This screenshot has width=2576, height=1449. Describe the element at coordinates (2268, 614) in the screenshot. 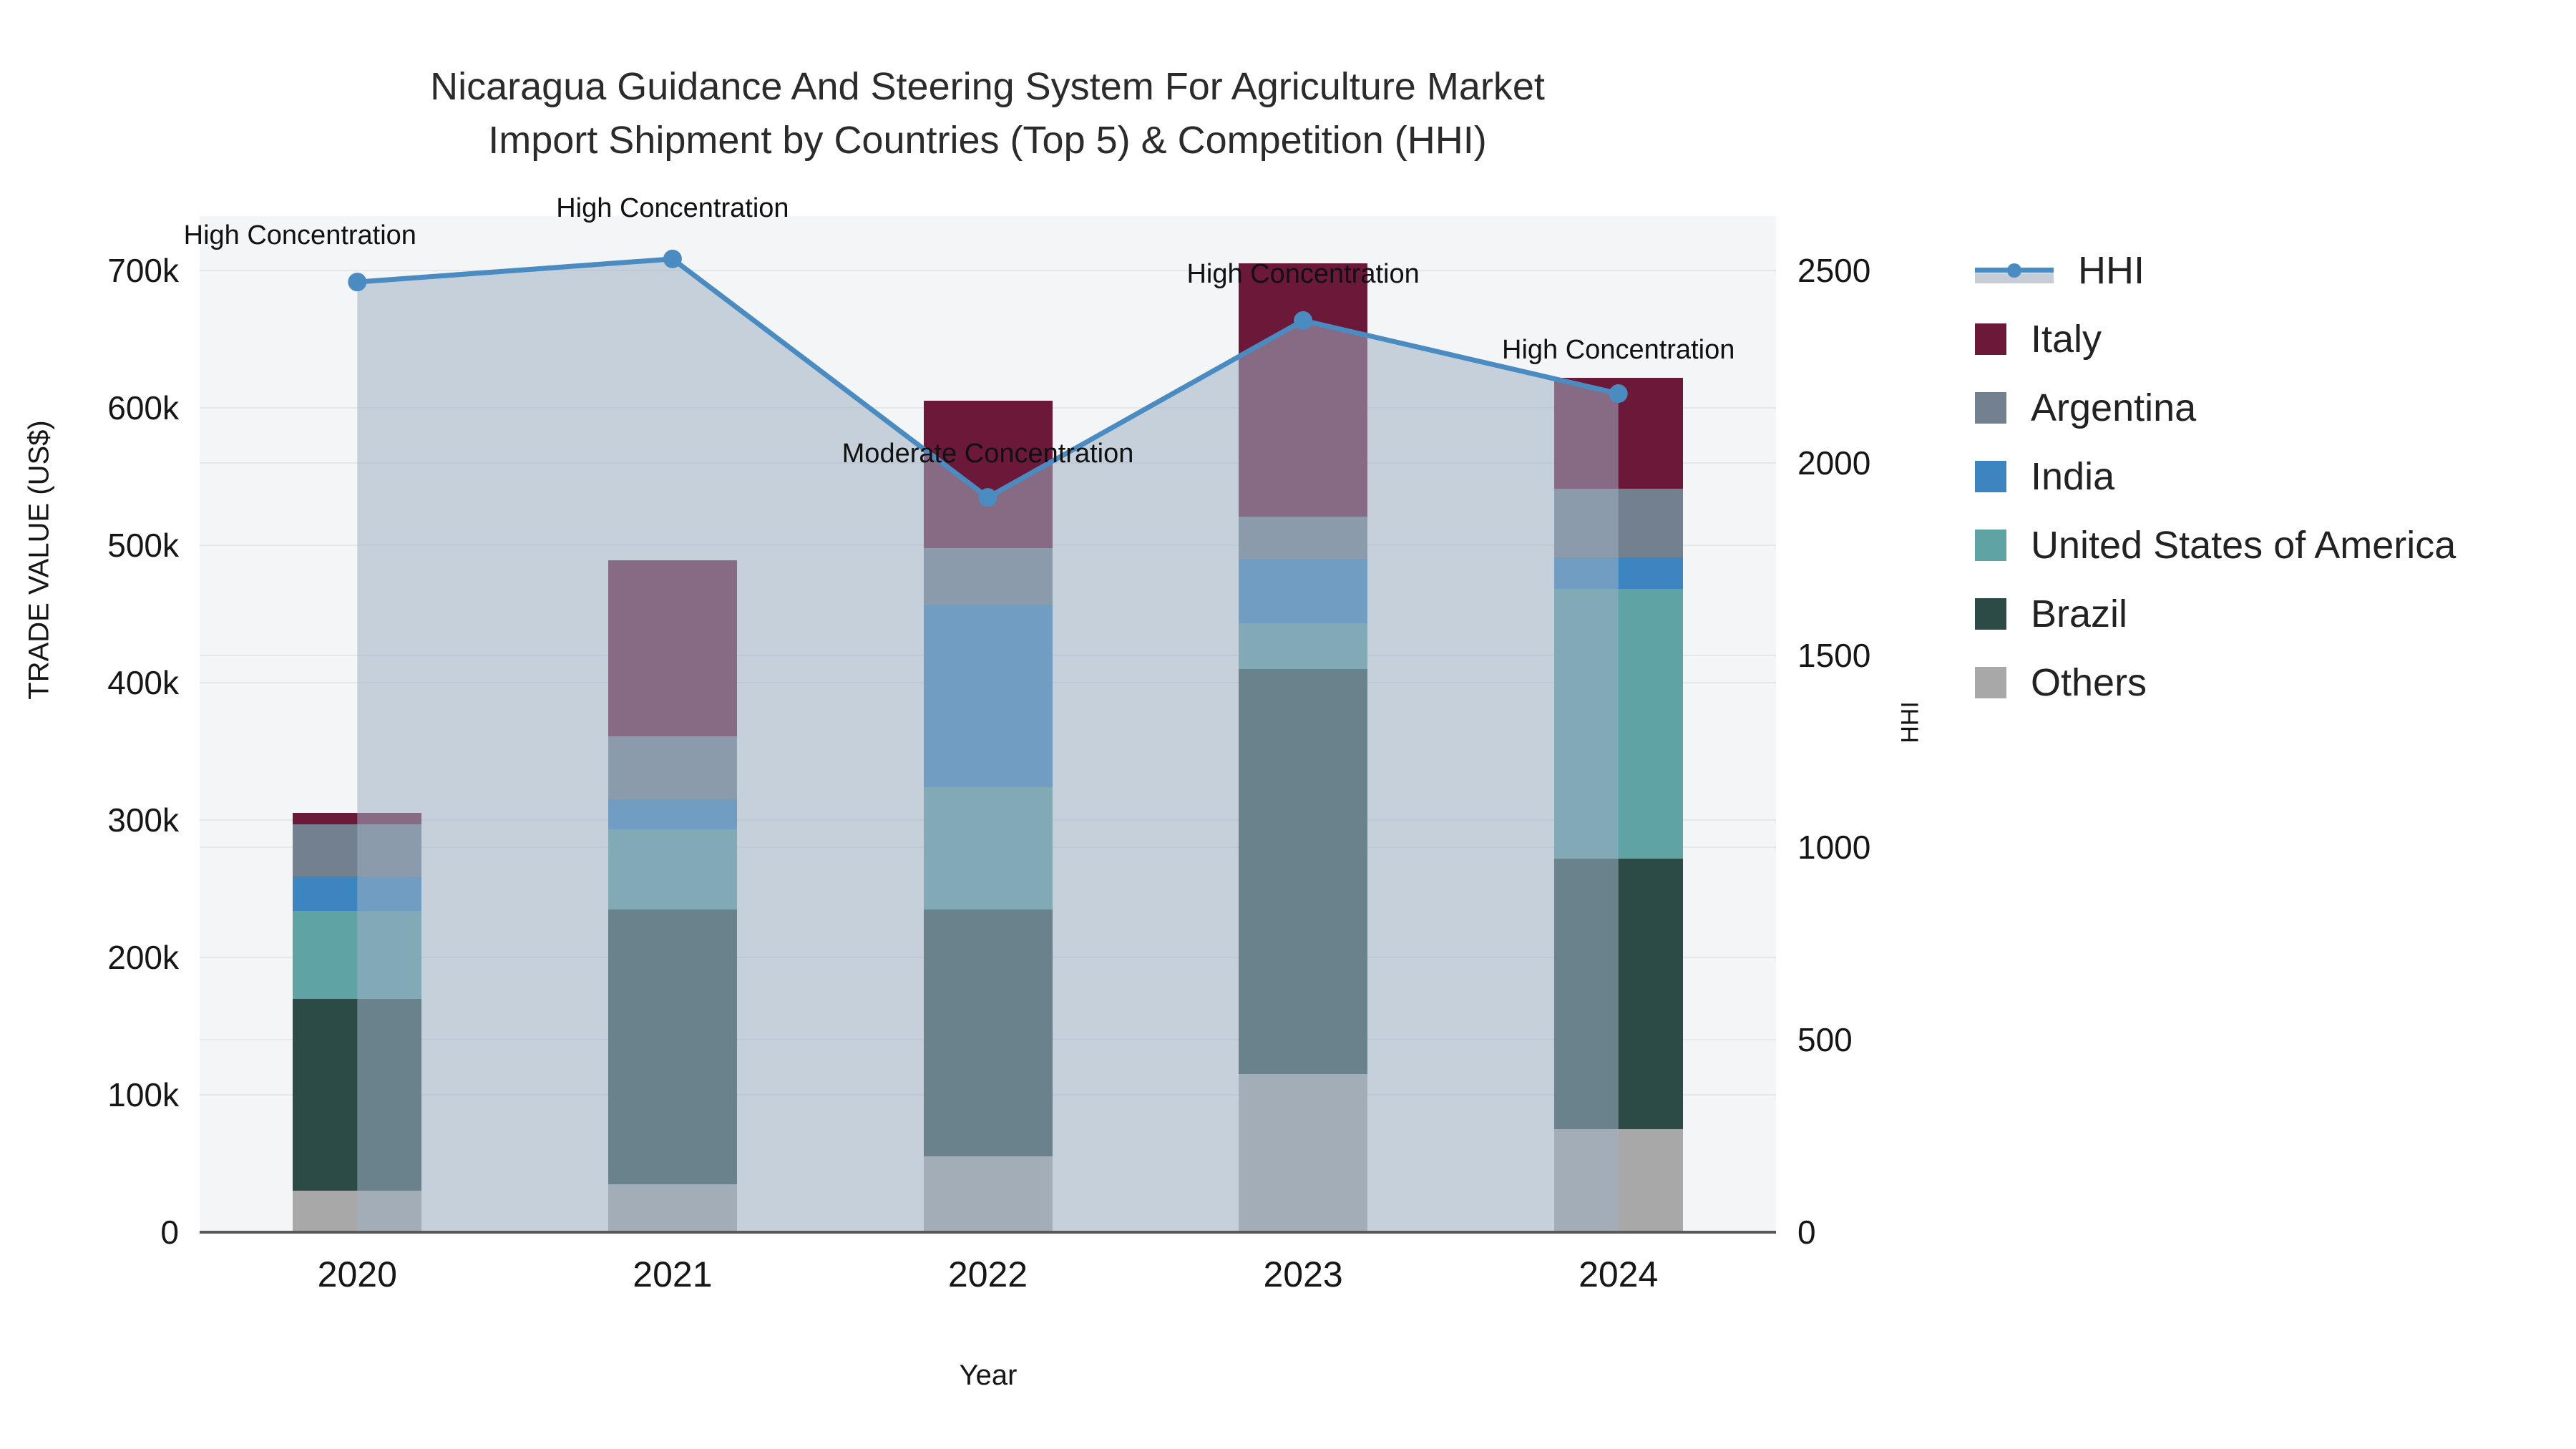

I see `legend-item-brazil: Brazil` at that location.